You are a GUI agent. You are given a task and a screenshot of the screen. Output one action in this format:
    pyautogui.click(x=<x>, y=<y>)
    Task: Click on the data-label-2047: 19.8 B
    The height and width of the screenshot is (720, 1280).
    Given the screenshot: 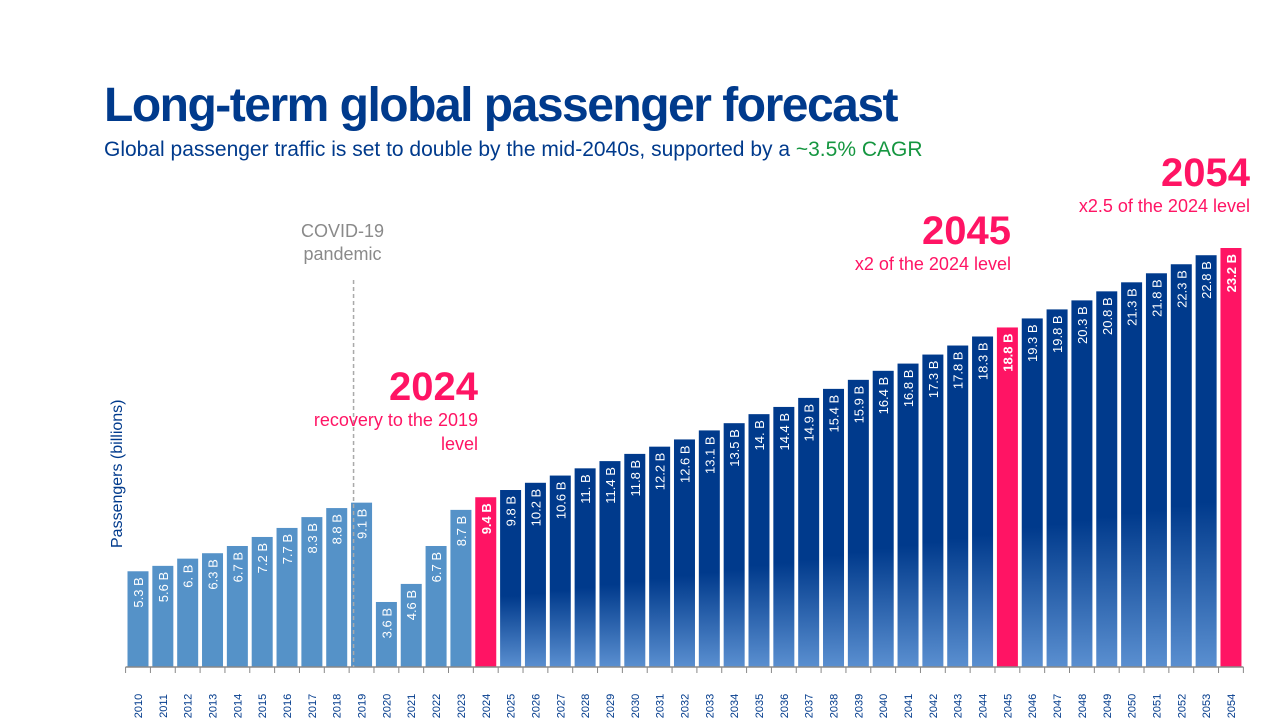 What is the action you would take?
    pyautogui.click(x=1057, y=334)
    